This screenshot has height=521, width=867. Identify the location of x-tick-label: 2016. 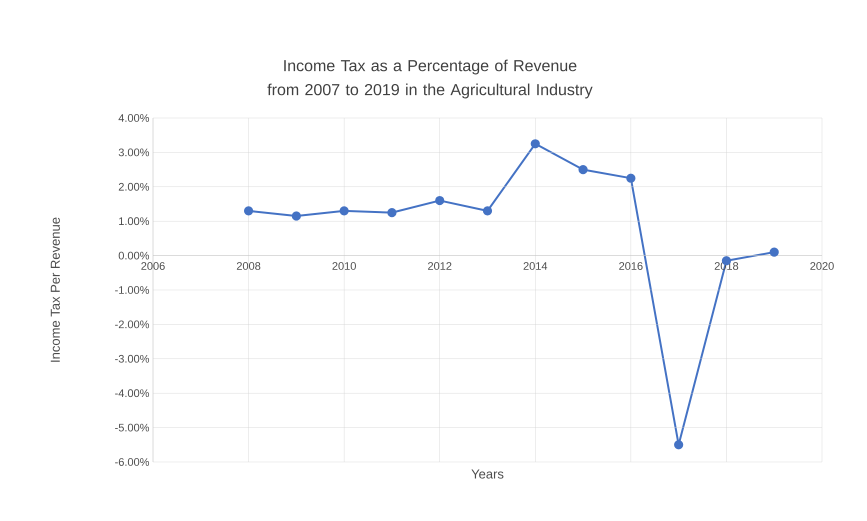
(631, 266).